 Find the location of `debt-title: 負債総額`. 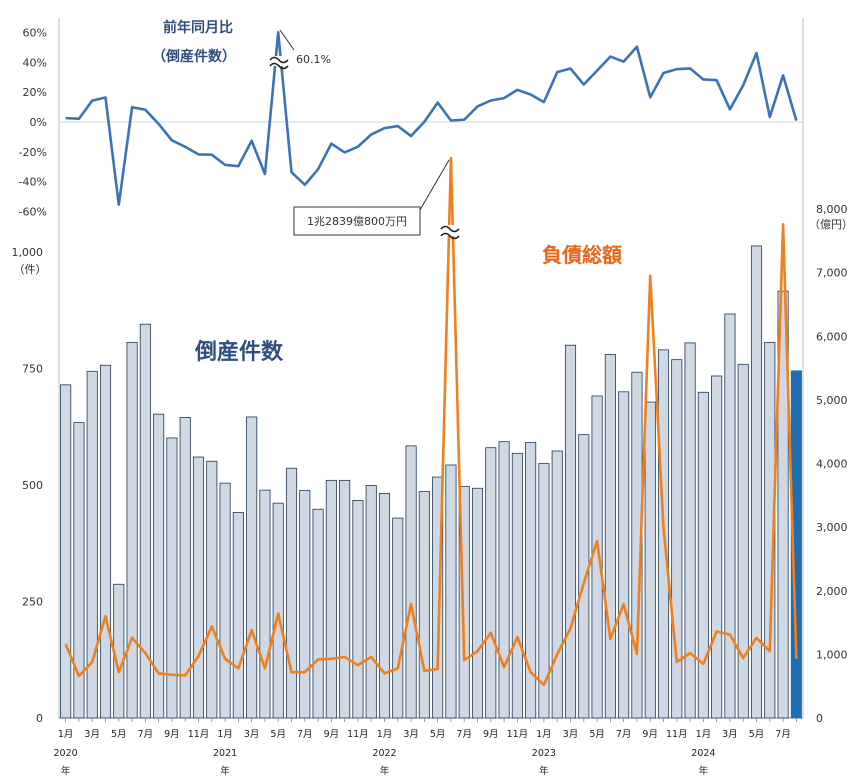

debt-title: 負債総額 is located at coordinates (582, 255).